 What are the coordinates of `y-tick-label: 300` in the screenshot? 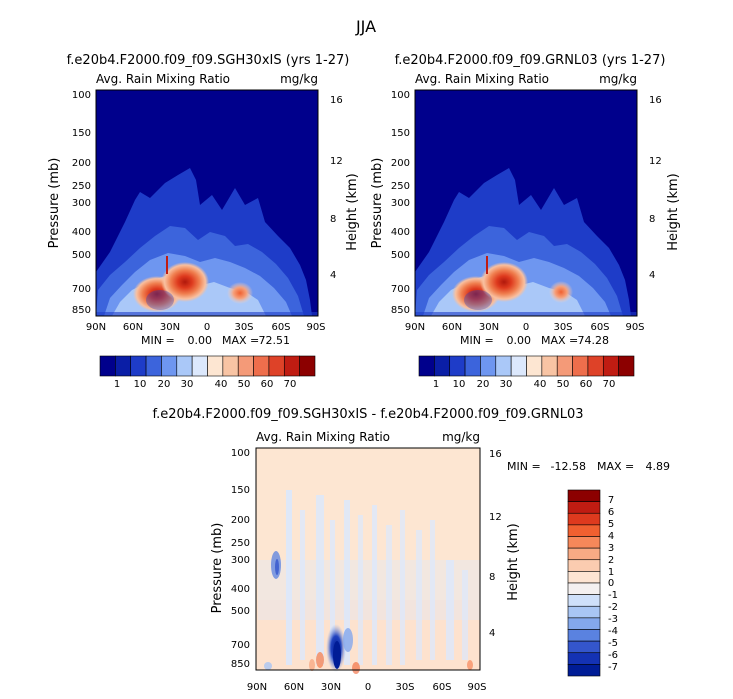 It's located at (400, 203).